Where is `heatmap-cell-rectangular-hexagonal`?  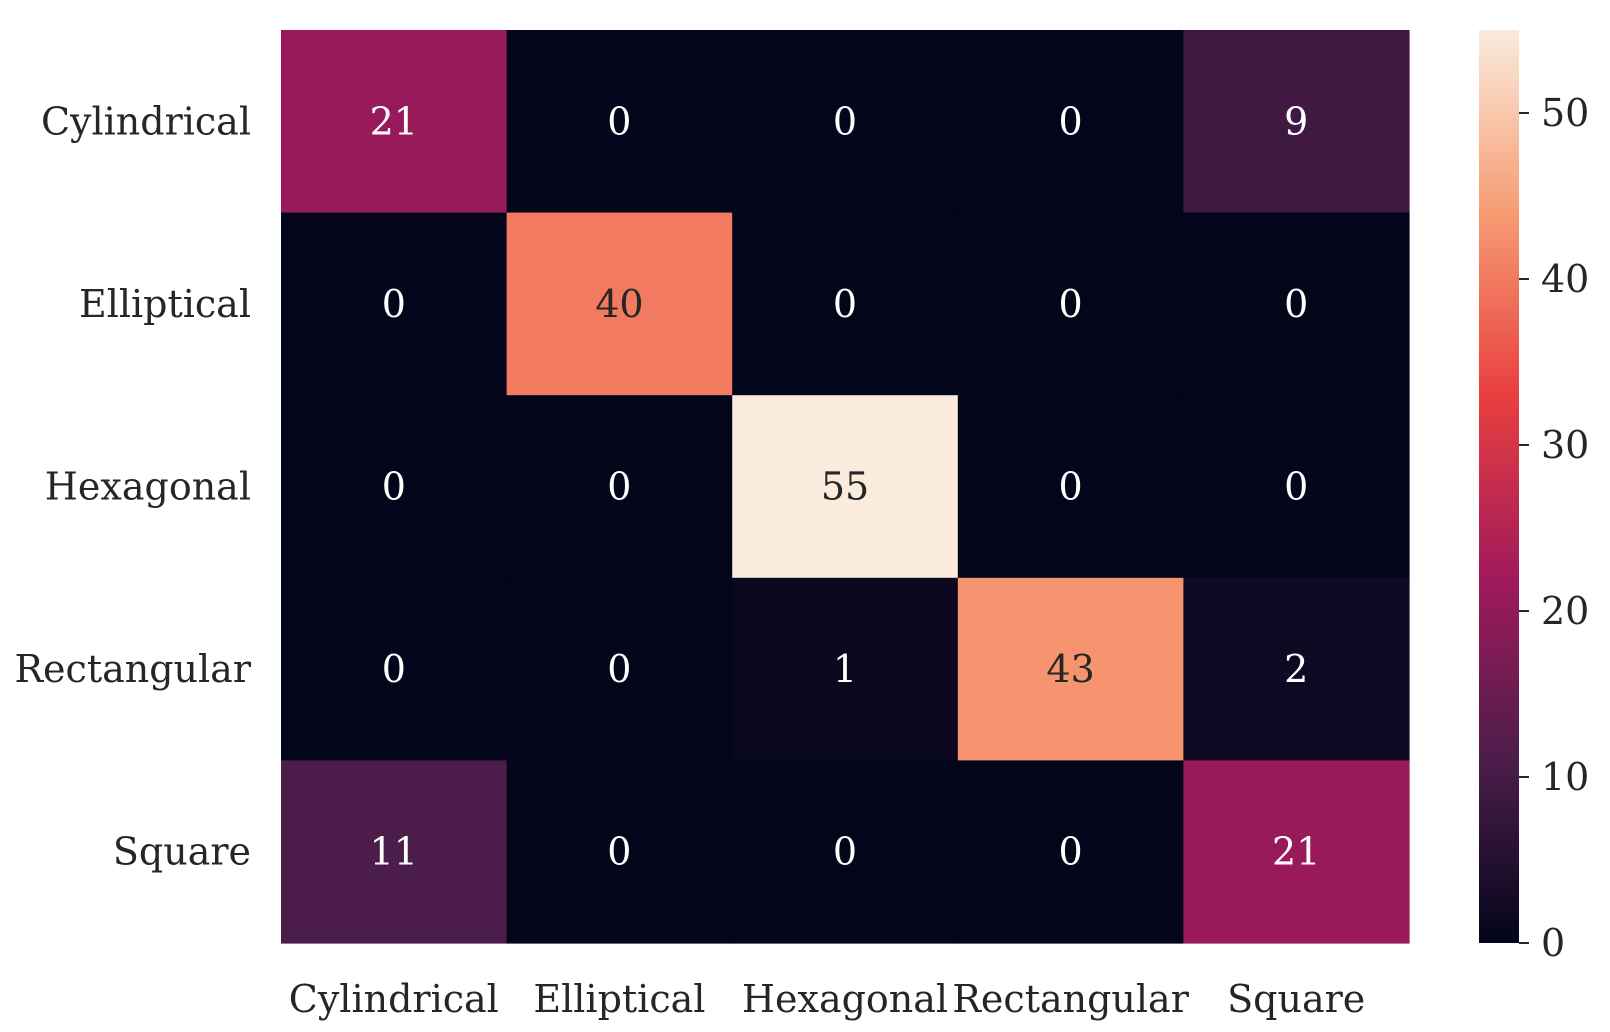
heatmap-cell-rectangular-hexagonal is located at coordinates (845, 669).